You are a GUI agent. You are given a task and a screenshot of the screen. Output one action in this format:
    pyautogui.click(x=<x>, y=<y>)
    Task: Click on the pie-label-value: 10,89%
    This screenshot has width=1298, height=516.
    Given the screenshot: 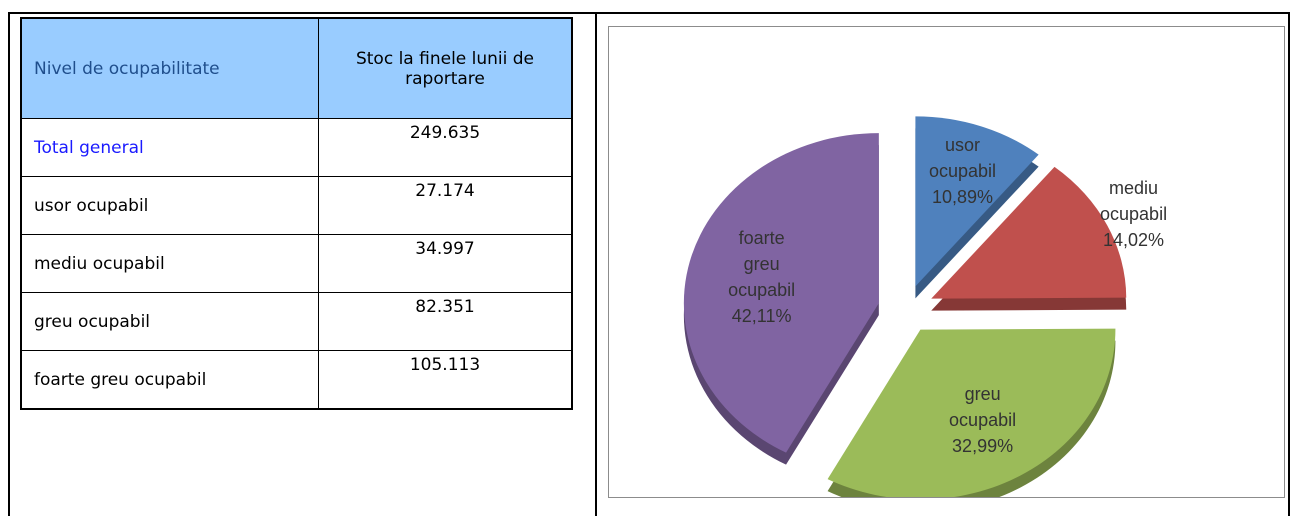 What is the action you would take?
    pyautogui.click(x=962, y=197)
    